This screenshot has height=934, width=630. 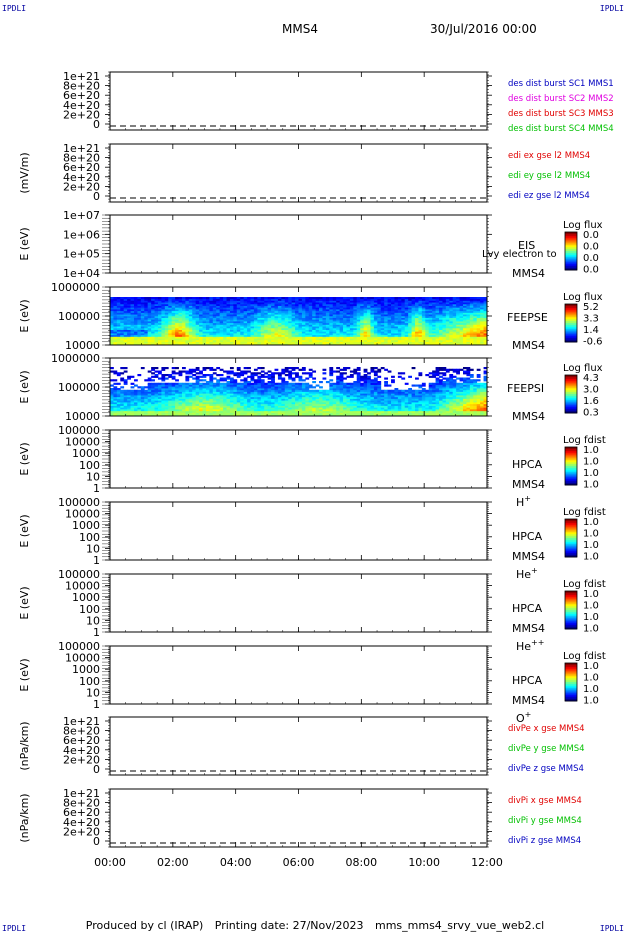 What do you see at coordinates (571, 331) in the screenshot?
I see `colorbar-segment` at bounding box center [571, 331].